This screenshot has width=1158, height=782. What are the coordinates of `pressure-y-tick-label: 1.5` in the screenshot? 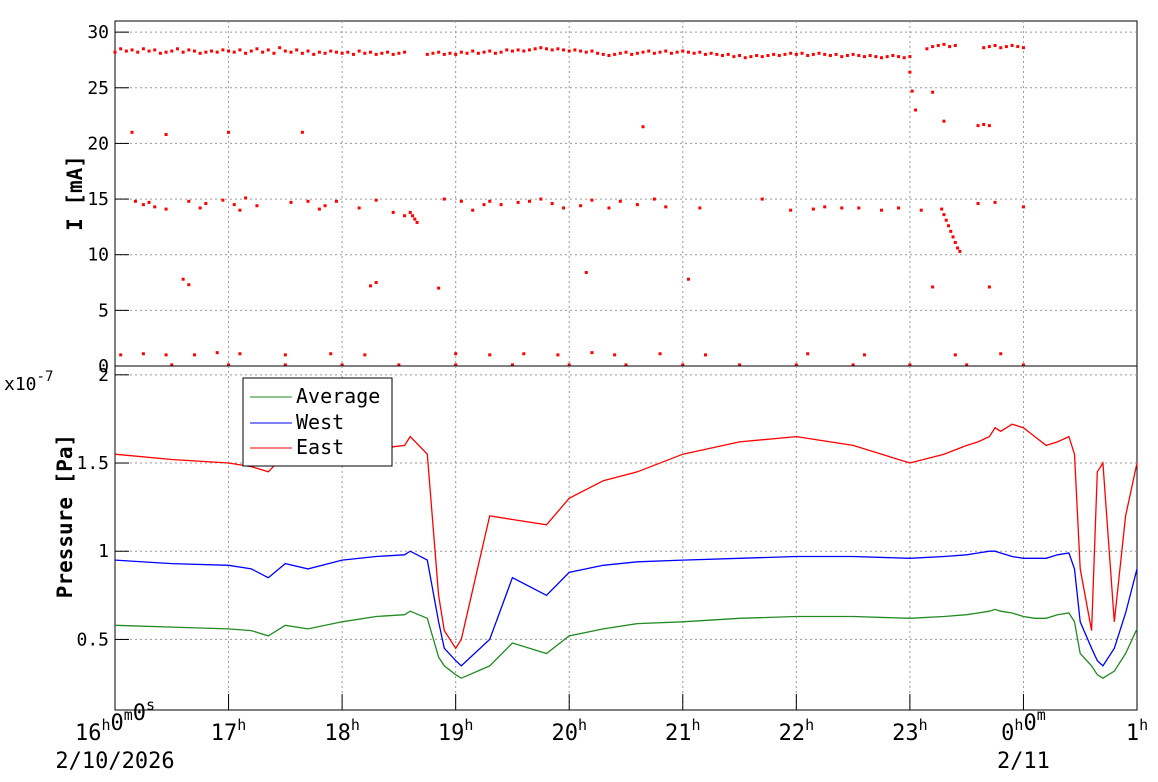 It's located at (92, 463).